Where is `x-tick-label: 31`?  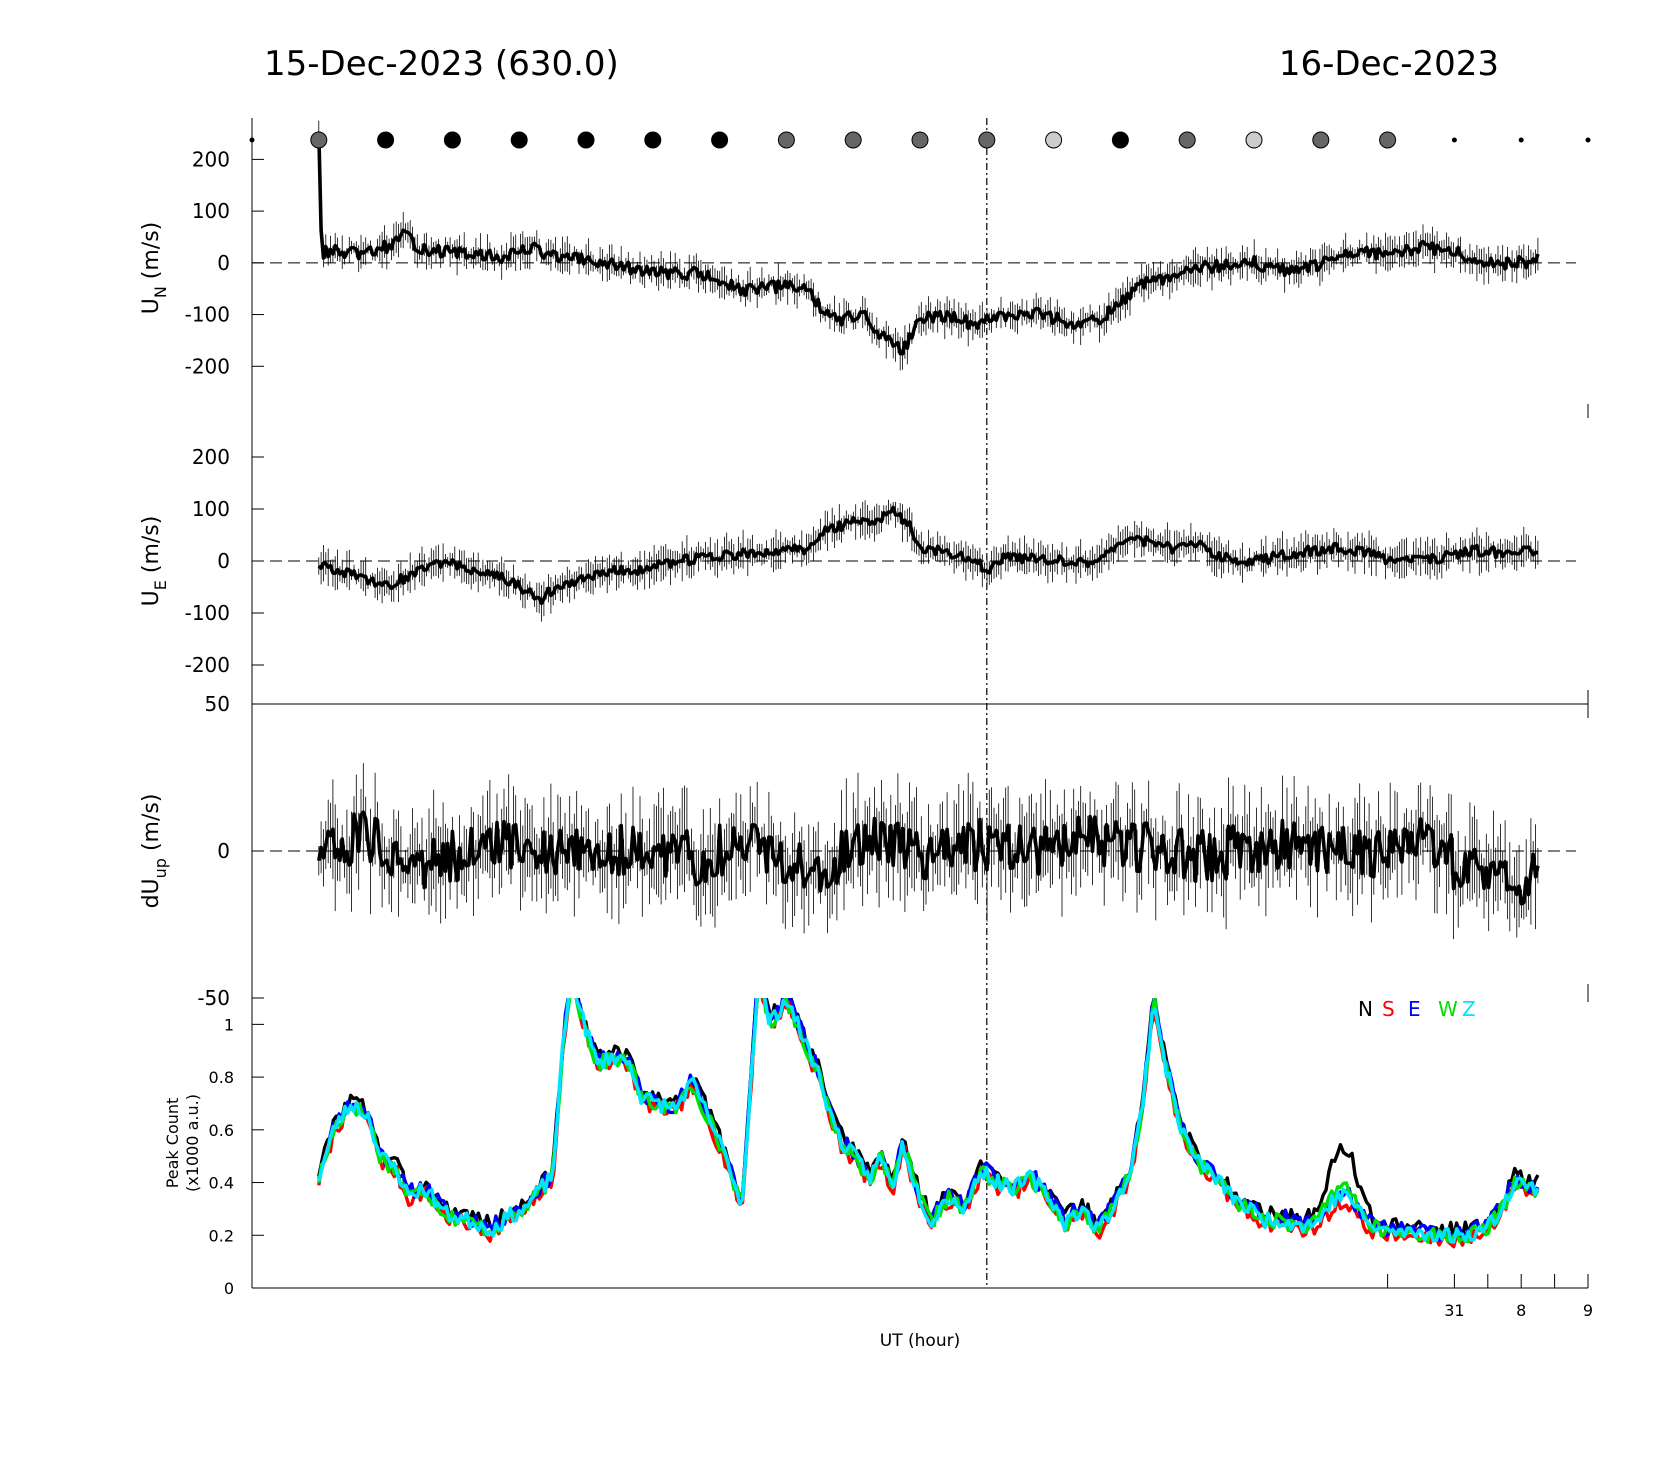
x-tick-label: 31 is located at coordinates (1454, 1310).